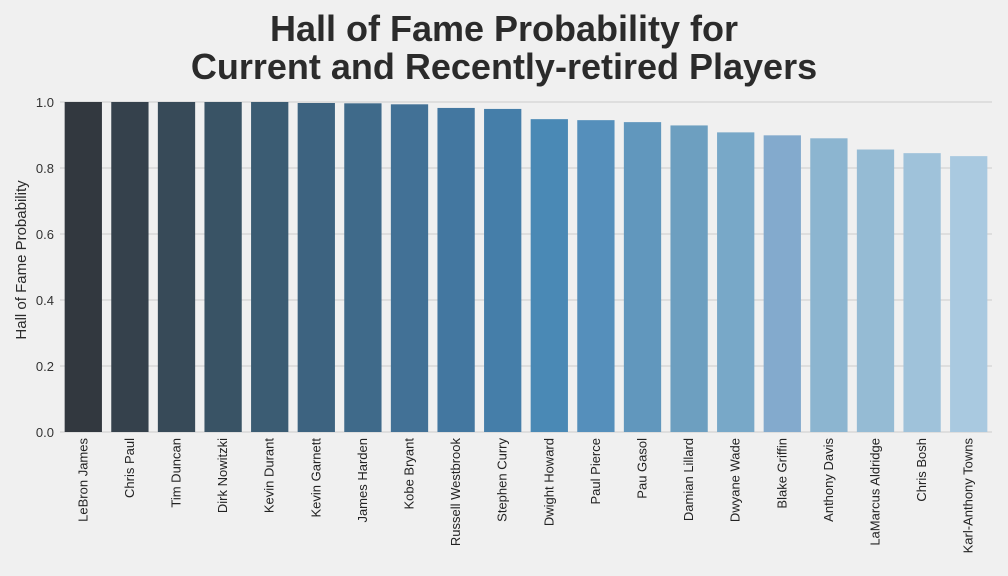  What do you see at coordinates (45, 102) in the screenshot?
I see `y-tick-label: 1.0` at bounding box center [45, 102].